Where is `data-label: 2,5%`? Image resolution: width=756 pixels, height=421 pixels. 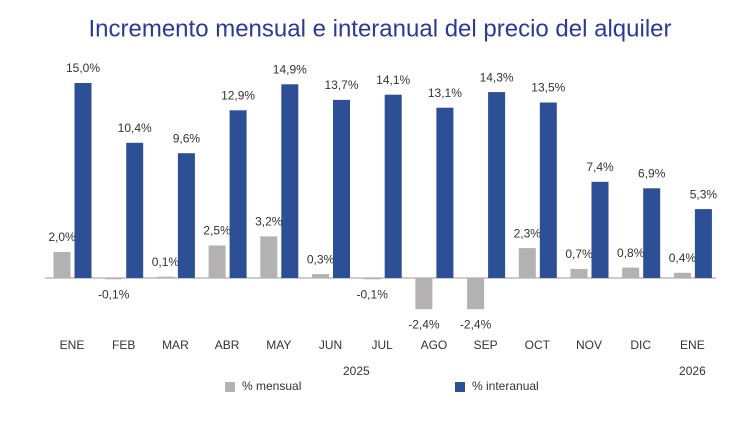
data-label: 2,5% is located at coordinates (217, 231).